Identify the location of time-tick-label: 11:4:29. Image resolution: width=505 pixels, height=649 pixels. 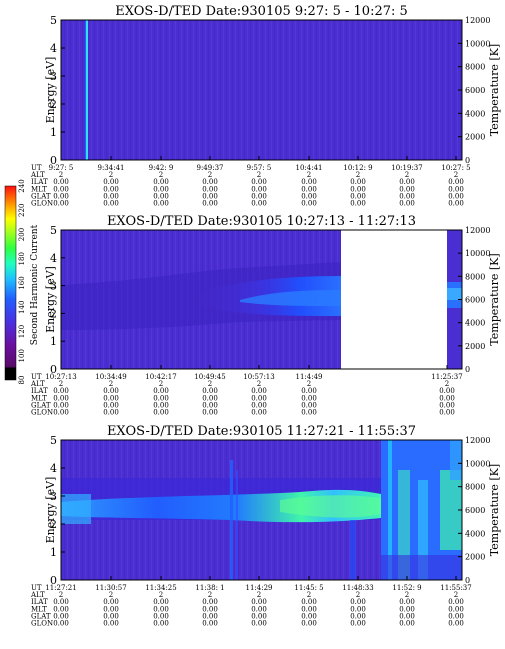
(259, 588).